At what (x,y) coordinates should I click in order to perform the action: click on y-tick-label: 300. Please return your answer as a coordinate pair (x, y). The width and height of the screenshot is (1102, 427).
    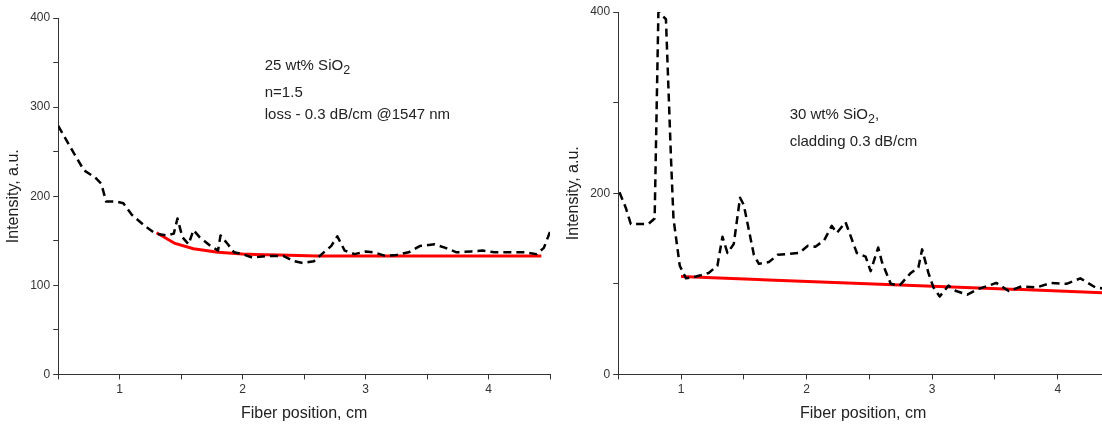
    Looking at the image, I should click on (40, 106).